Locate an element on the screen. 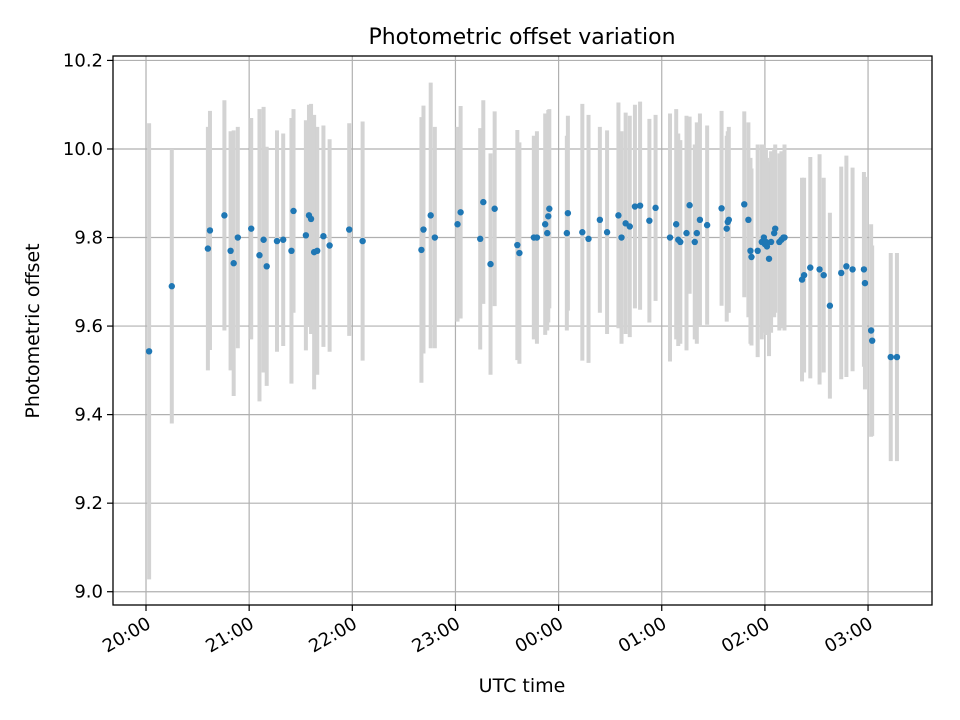 The width and height of the screenshot is (960, 720). y-axis-label: Photometric offset is located at coordinates (33, 330).